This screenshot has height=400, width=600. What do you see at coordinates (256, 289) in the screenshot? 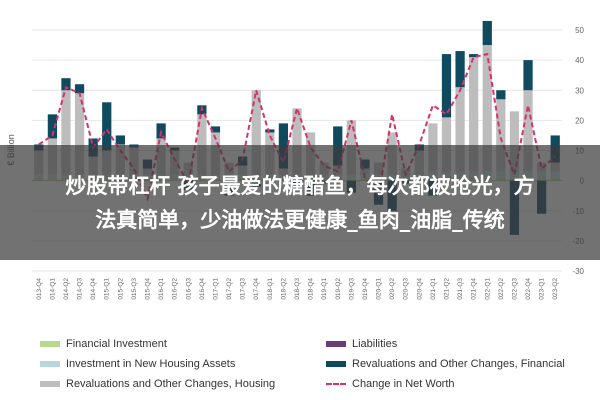
I see `x-tick-label: 2017-Q4` at bounding box center [256, 289].